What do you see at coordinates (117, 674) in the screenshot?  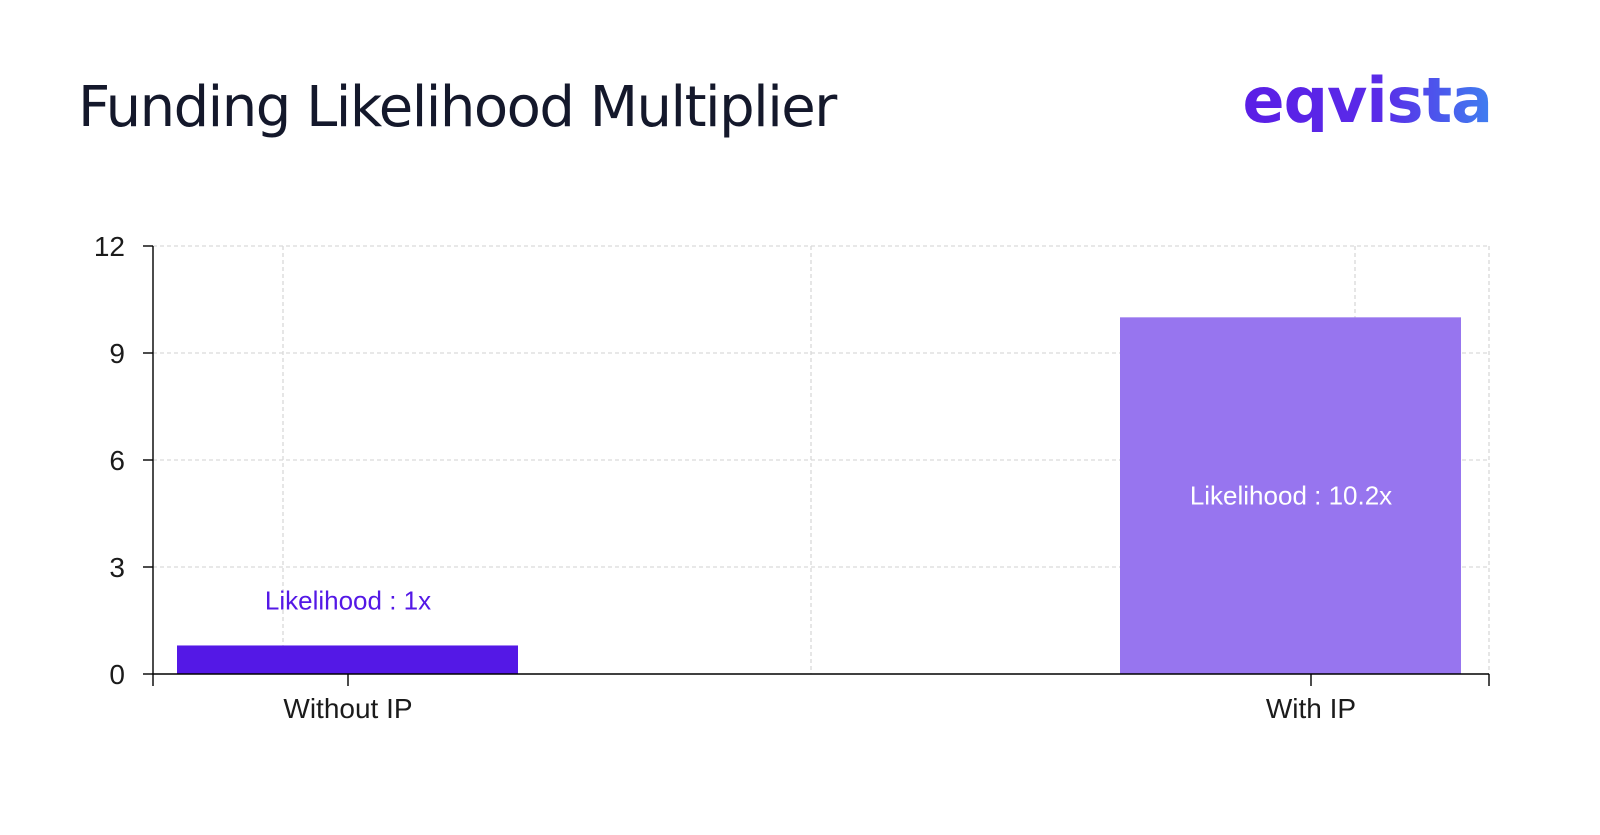 I see `y-tick-label: 0` at bounding box center [117, 674].